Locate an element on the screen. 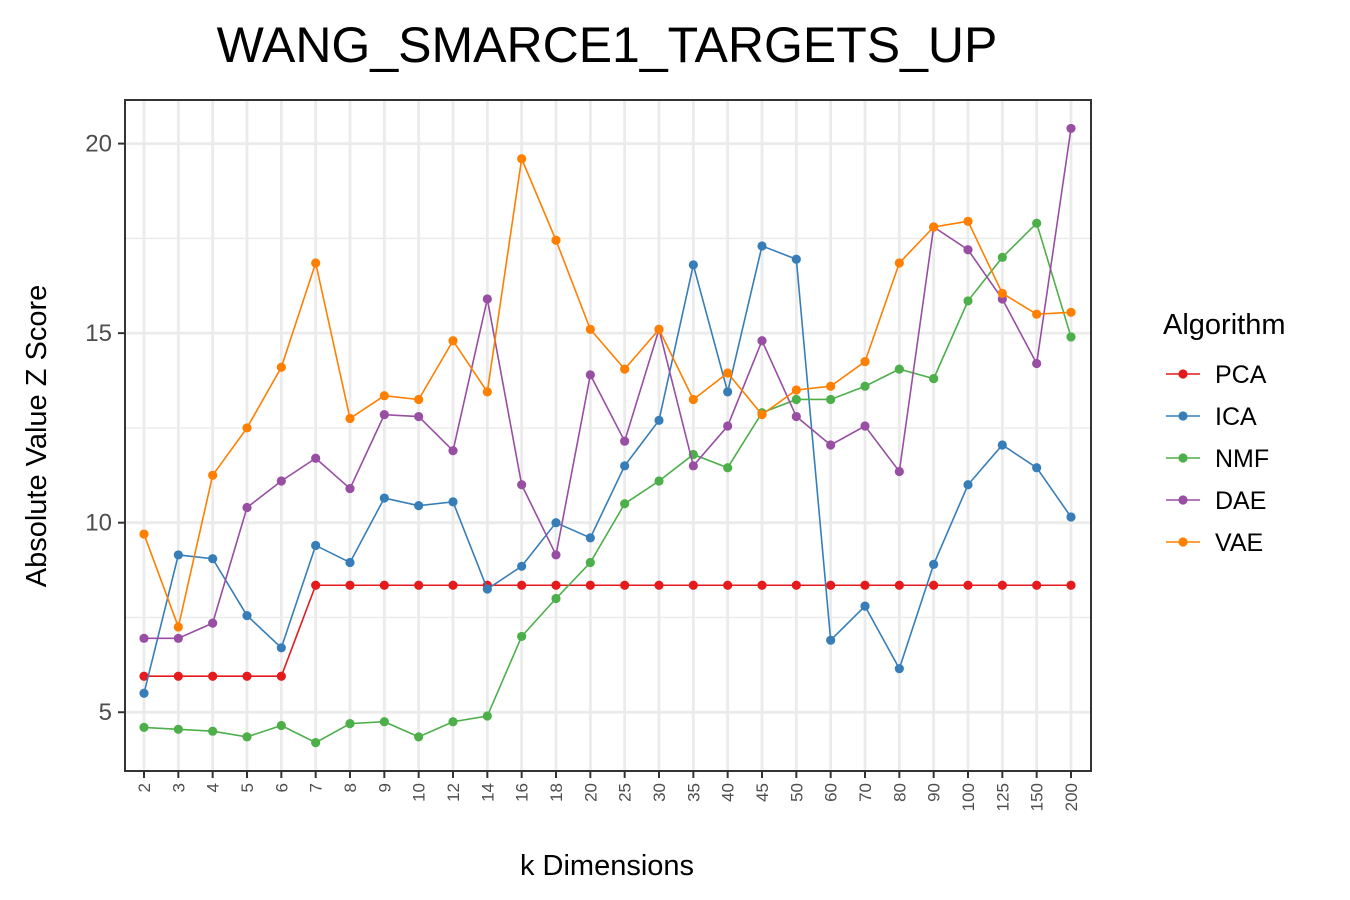 This screenshot has width=1350, height=900. x-tick-label: 200 is located at coordinates (1071, 797).